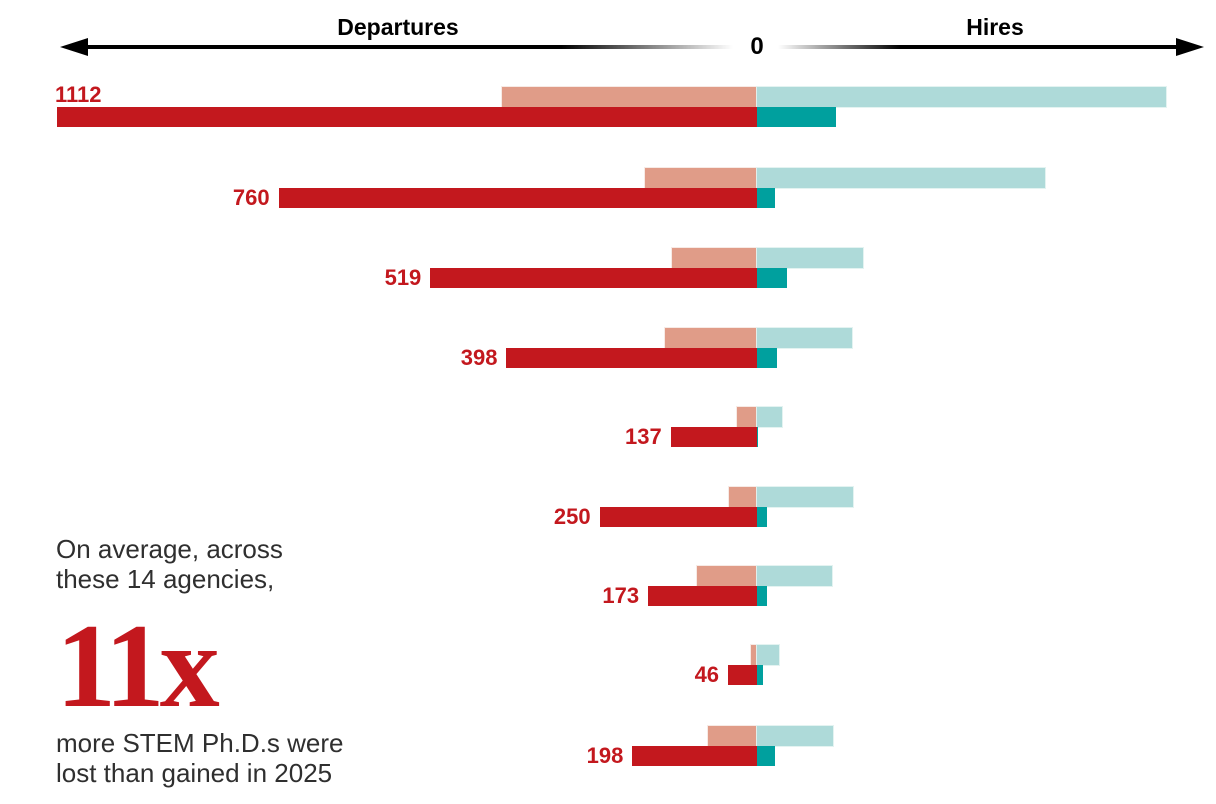 The width and height of the screenshot is (1216, 804). I want to click on bar-value-label: 1112, so click(78, 94).